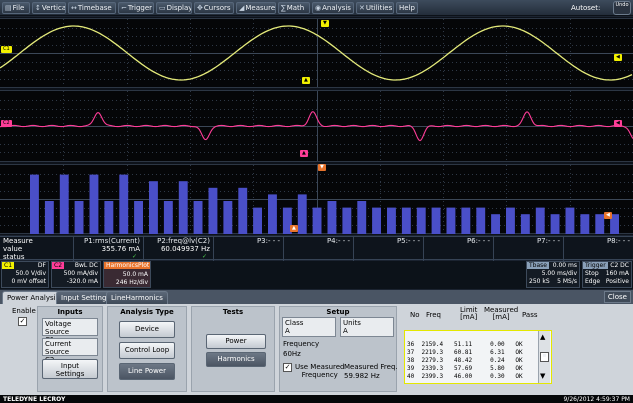 The width and height of the screenshot is (633, 403). I want to click on menu-display: ▭Display, so click(174, 8).